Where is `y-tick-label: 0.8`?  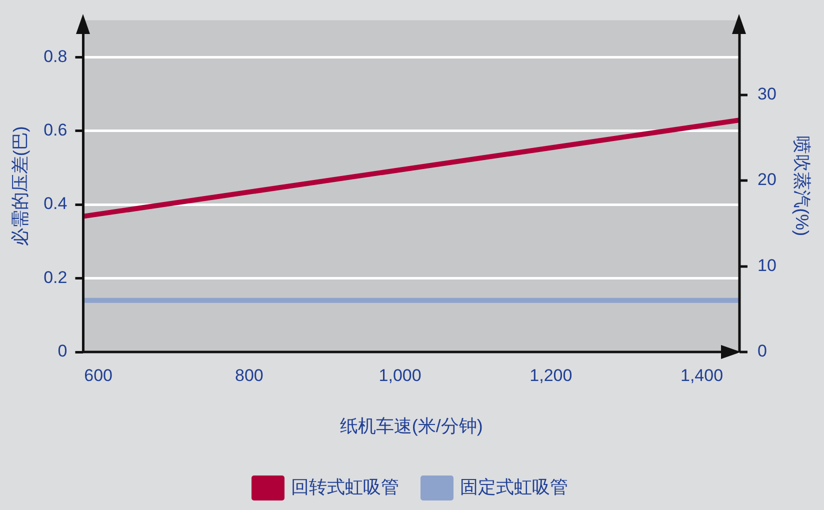
y-tick-label: 0.8 is located at coordinates (56, 56).